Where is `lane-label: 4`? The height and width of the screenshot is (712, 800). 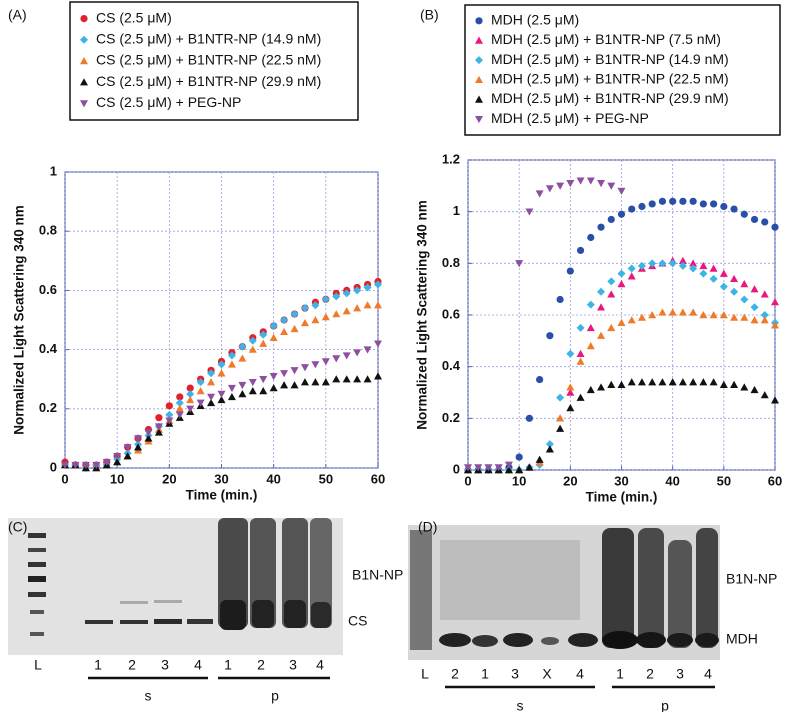
lane-label: 4 is located at coordinates (708, 674).